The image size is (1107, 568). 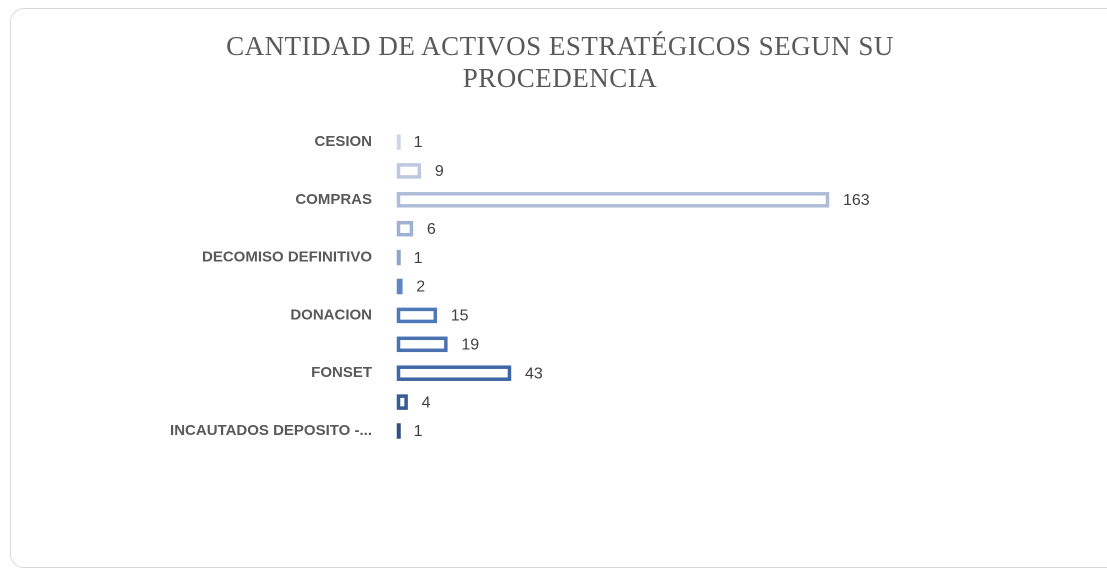 What do you see at coordinates (331, 314) in the screenshot?
I see `y-tick-label: DONACION` at bounding box center [331, 314].